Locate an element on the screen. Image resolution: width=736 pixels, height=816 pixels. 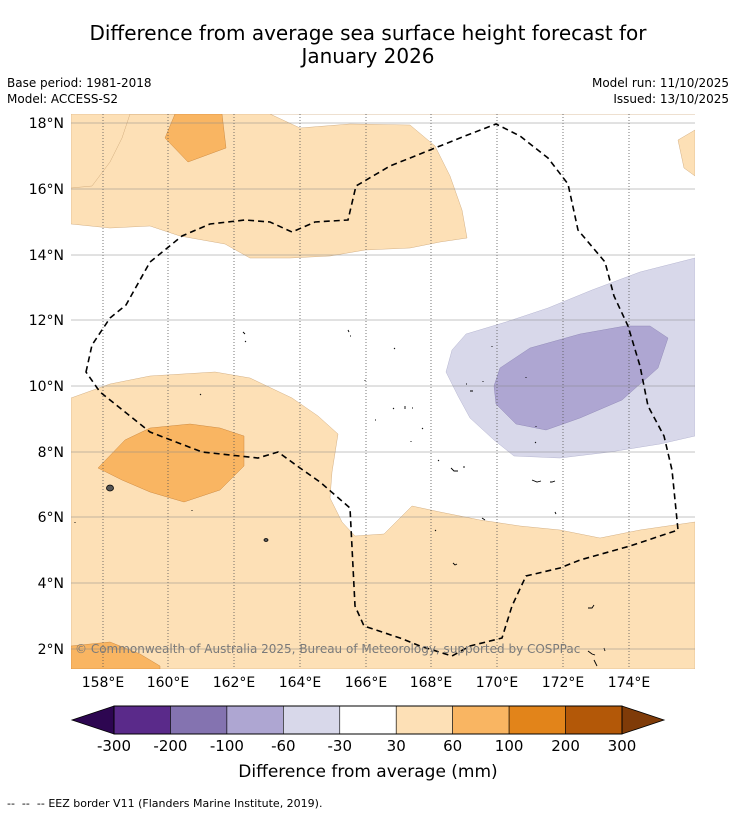
lat-label: 16°N is located at coordinates (46, 190).